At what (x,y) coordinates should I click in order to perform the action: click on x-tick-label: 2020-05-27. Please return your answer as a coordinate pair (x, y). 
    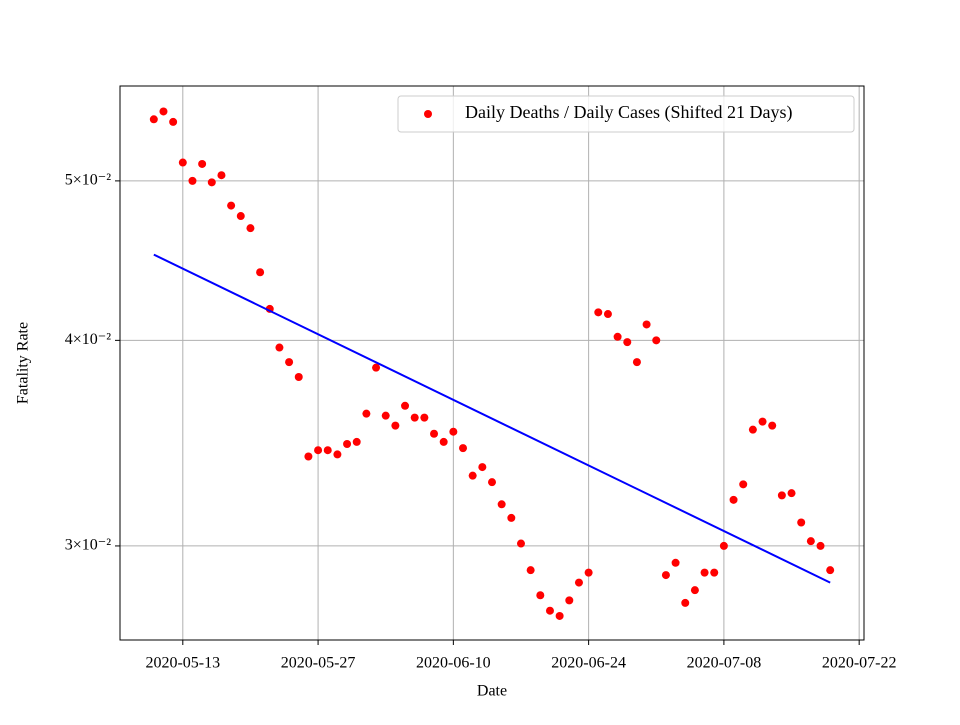
    Looking at the image, I should click on (318, 663).